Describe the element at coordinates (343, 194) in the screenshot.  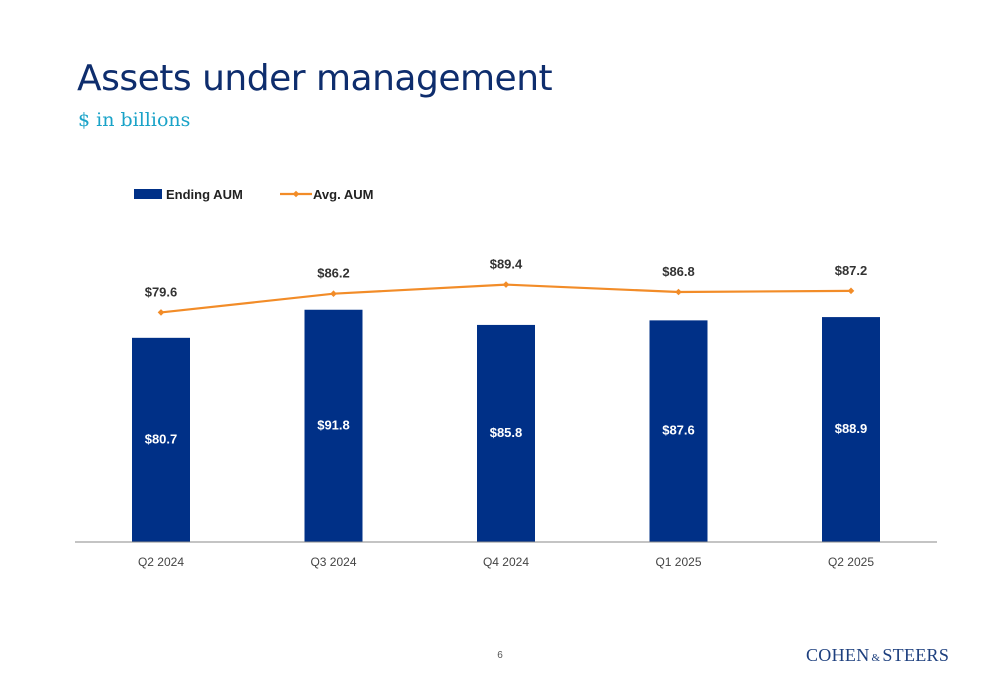
I see `legend-label-avg-aum: Avg. AUM` at that location.